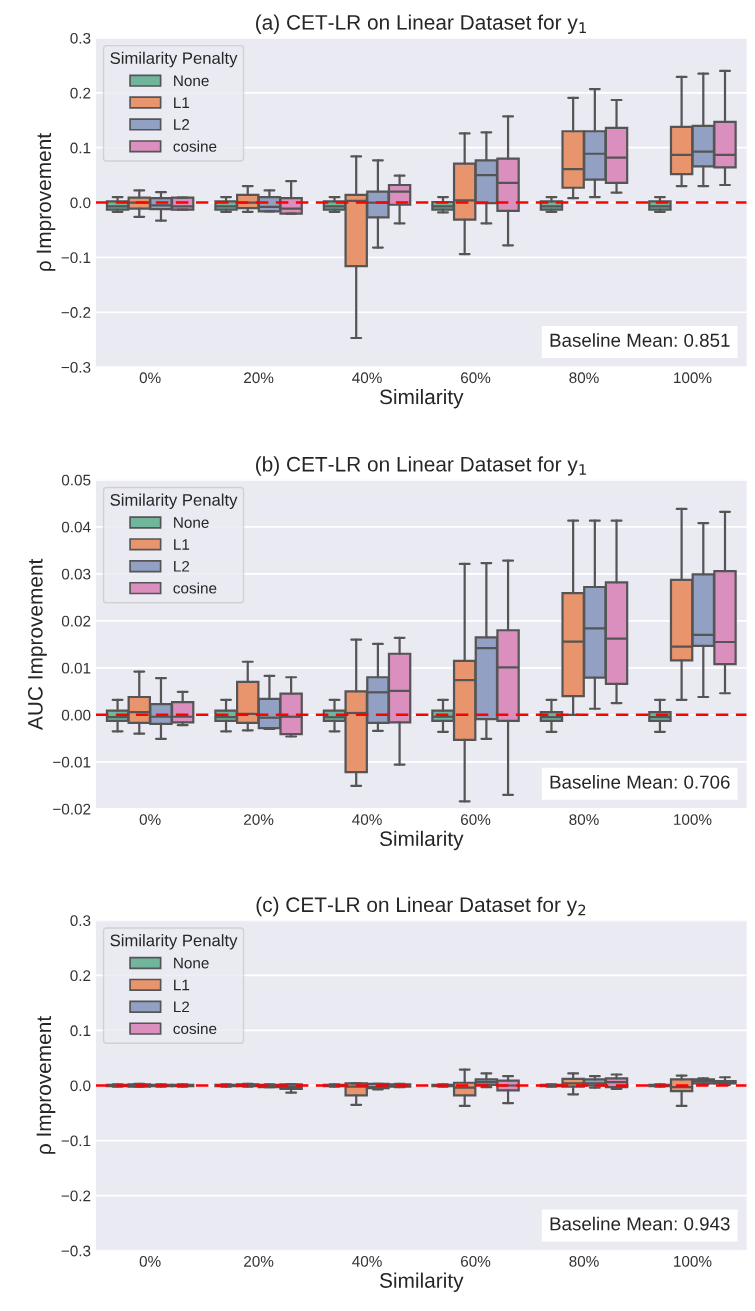  What do you see at coordinates (72, 809) in the screenshot?
I see `y-tick-label: −0.02` at bounding box center [72, 809].